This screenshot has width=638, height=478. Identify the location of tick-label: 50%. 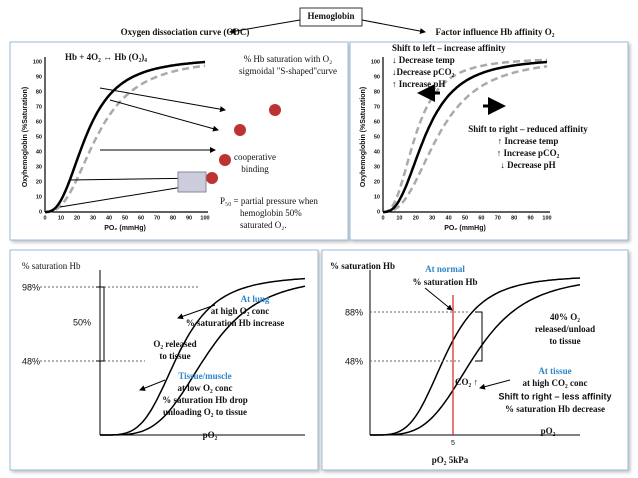
(82, 322).